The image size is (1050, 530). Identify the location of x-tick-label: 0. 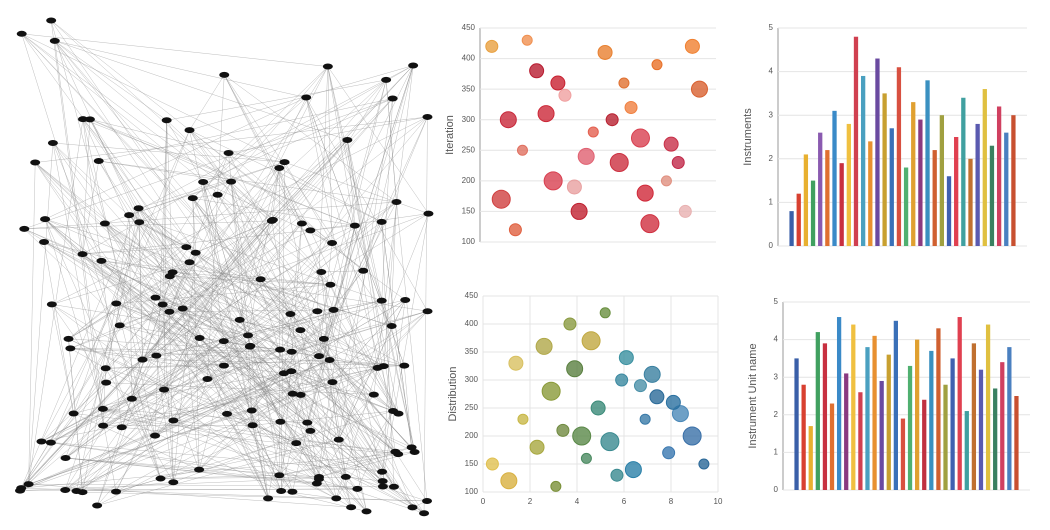
(483, 501).